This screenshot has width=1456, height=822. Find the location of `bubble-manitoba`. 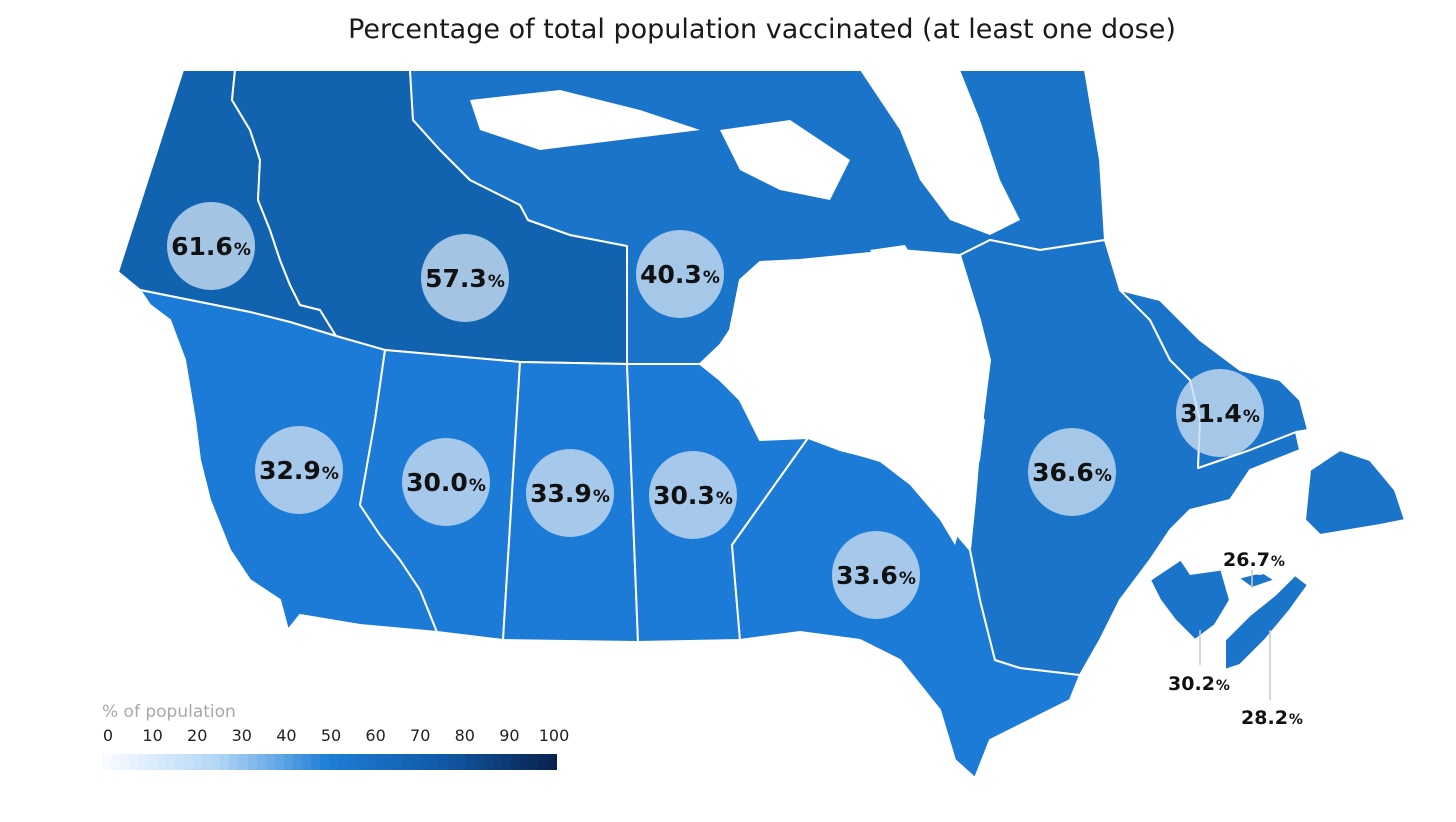

bubble-manitoba is located at coordinates (693, 495).